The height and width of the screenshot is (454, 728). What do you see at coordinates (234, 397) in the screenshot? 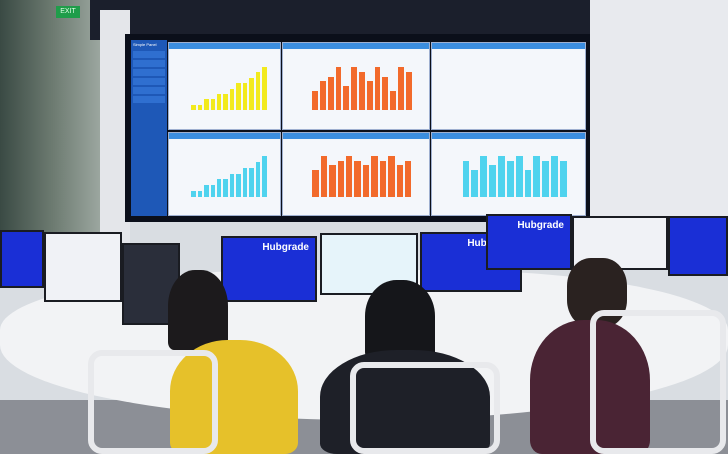
I see `person-yellow-jacket` at bounding box center [234, 397].